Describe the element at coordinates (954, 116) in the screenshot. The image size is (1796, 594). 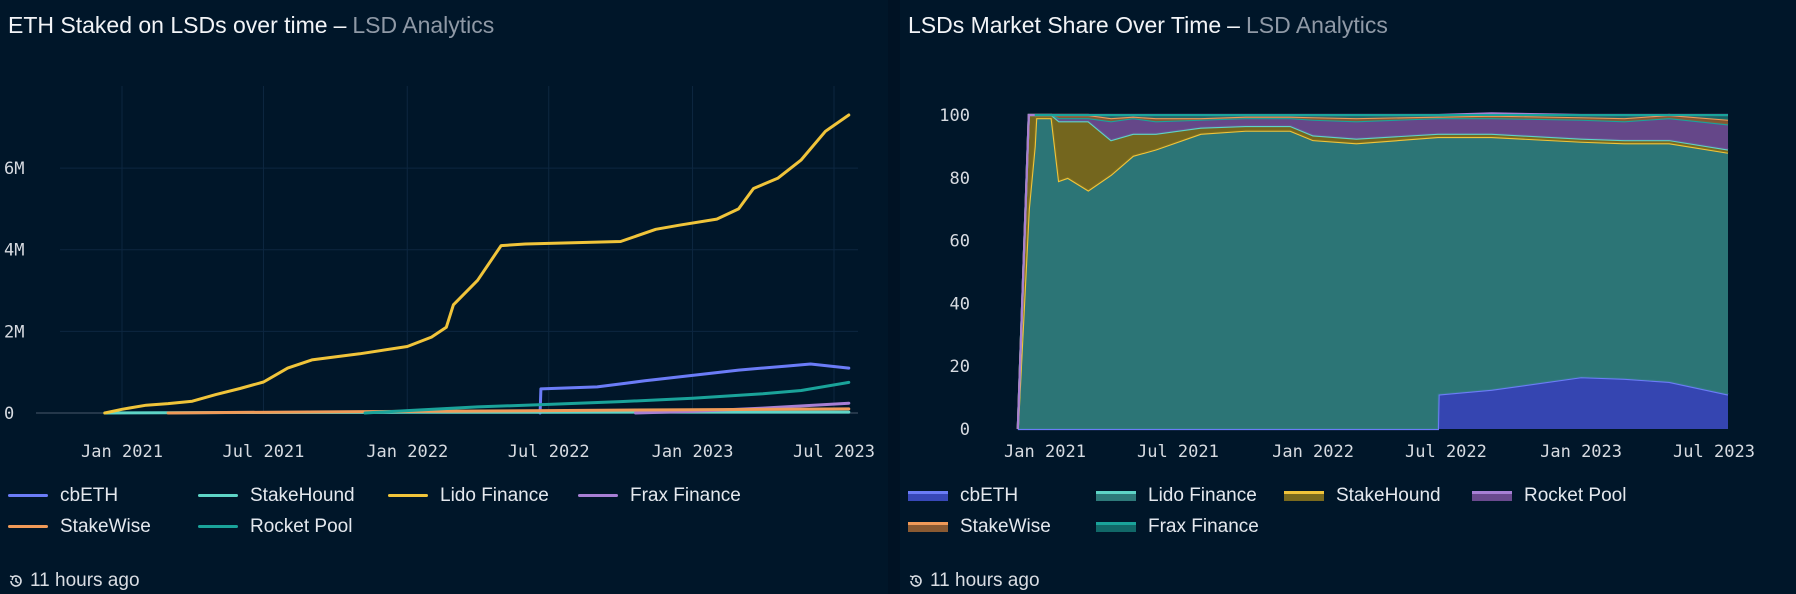
I see `y-tick-label: 100` at that location.